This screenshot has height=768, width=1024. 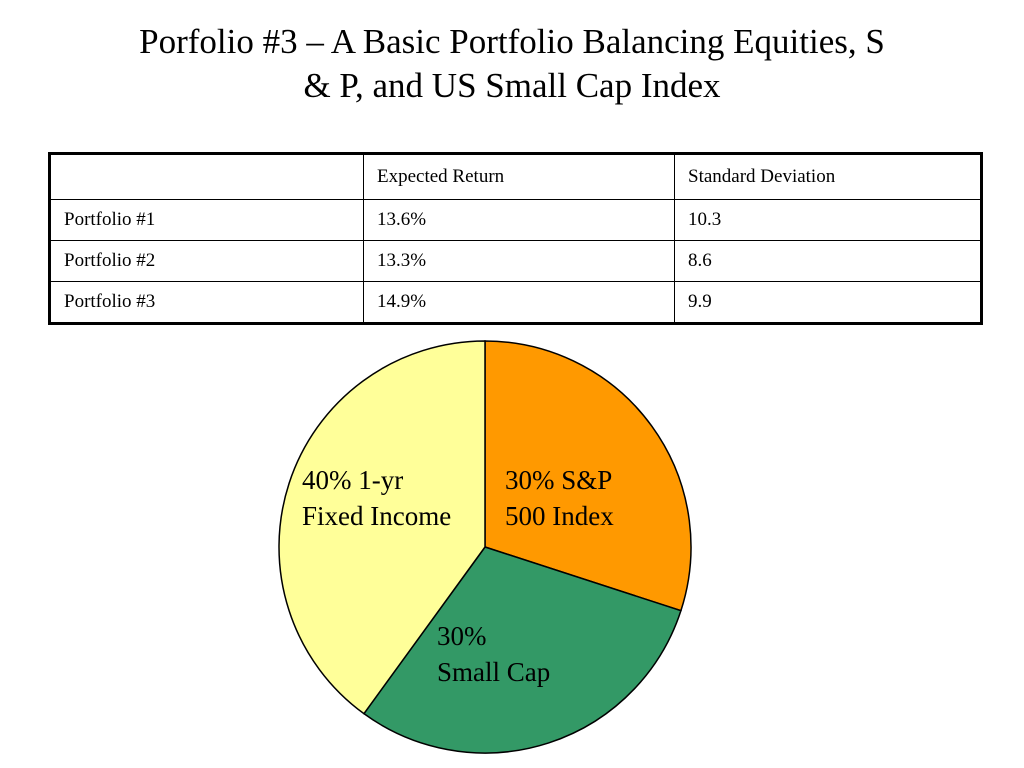 I want to click on standard-deviation-cell: 8.6, so click(x=828, y=261).